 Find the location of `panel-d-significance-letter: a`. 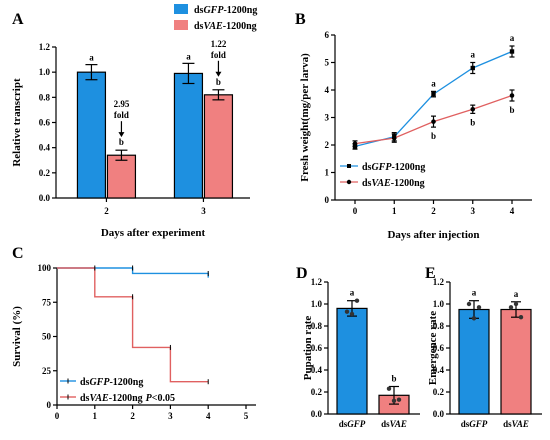

panel-d-significance-letter: a is located at coordinates (352, 293).